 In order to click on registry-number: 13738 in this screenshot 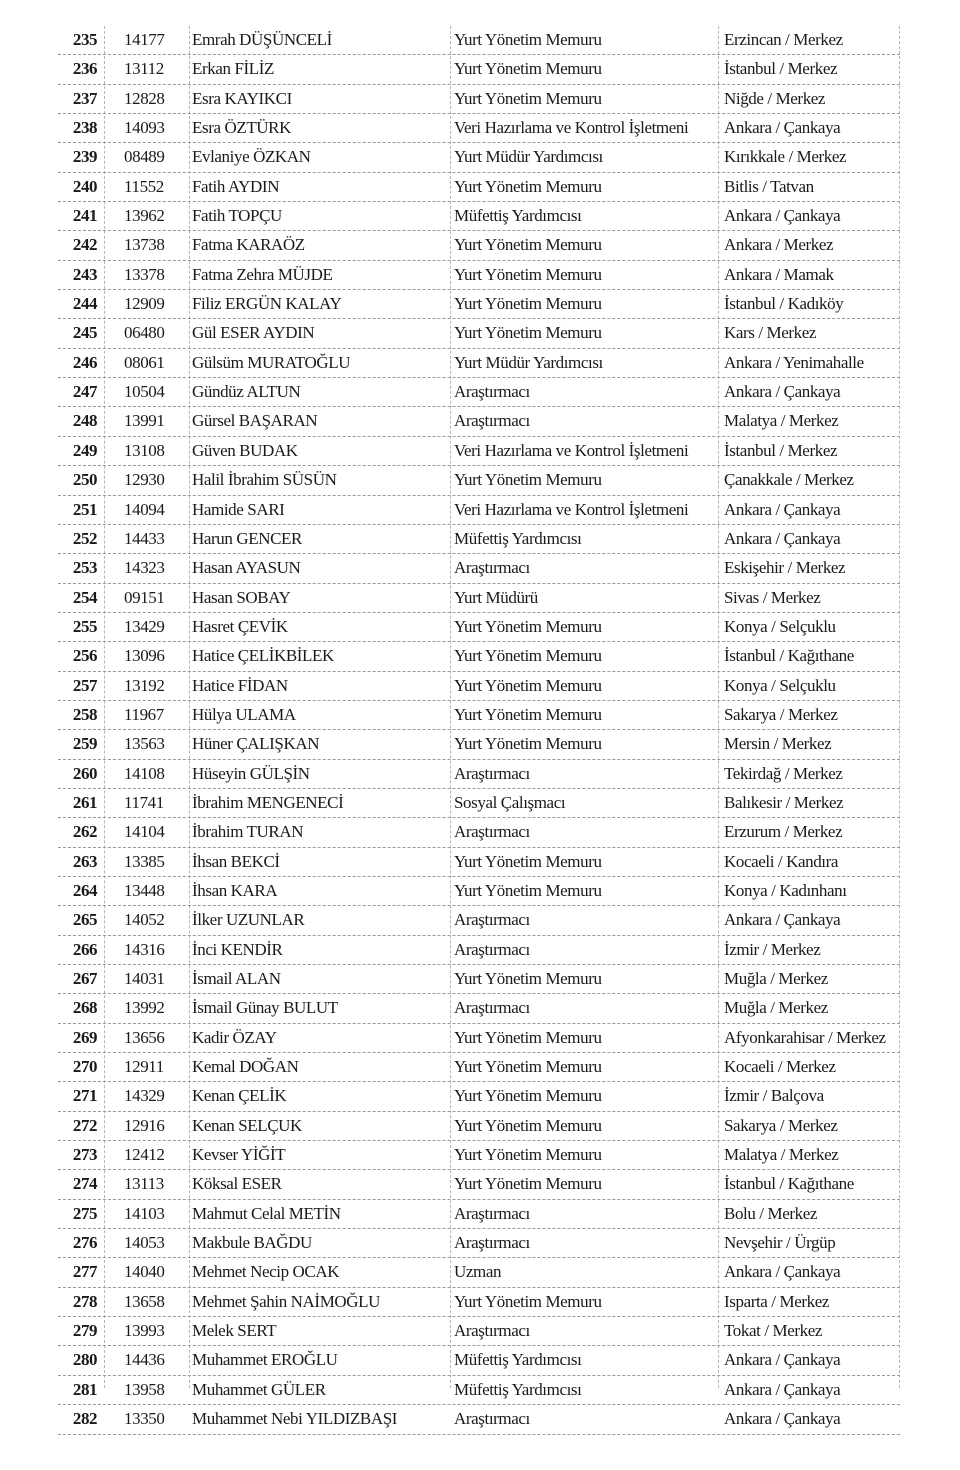, I will do `click(144, 245)`.